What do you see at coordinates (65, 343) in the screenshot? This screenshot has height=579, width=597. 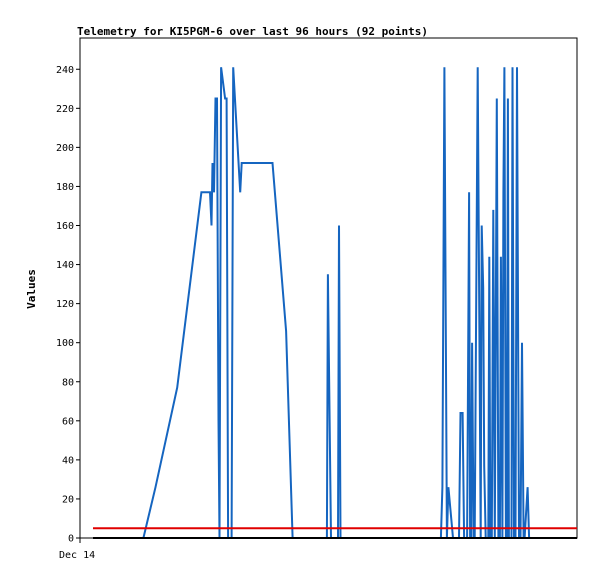 I see `y-tick-label: 100` at bounding box center [65, 343].